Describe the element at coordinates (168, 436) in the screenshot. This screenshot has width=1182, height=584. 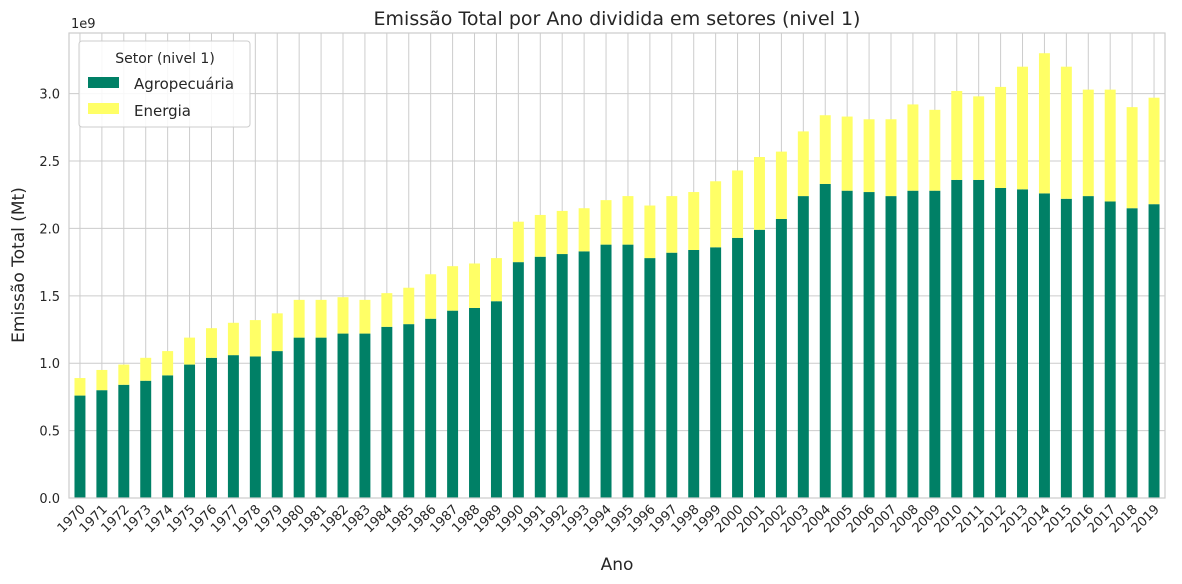
I see `bar-agropecuaria-1974` at that location.